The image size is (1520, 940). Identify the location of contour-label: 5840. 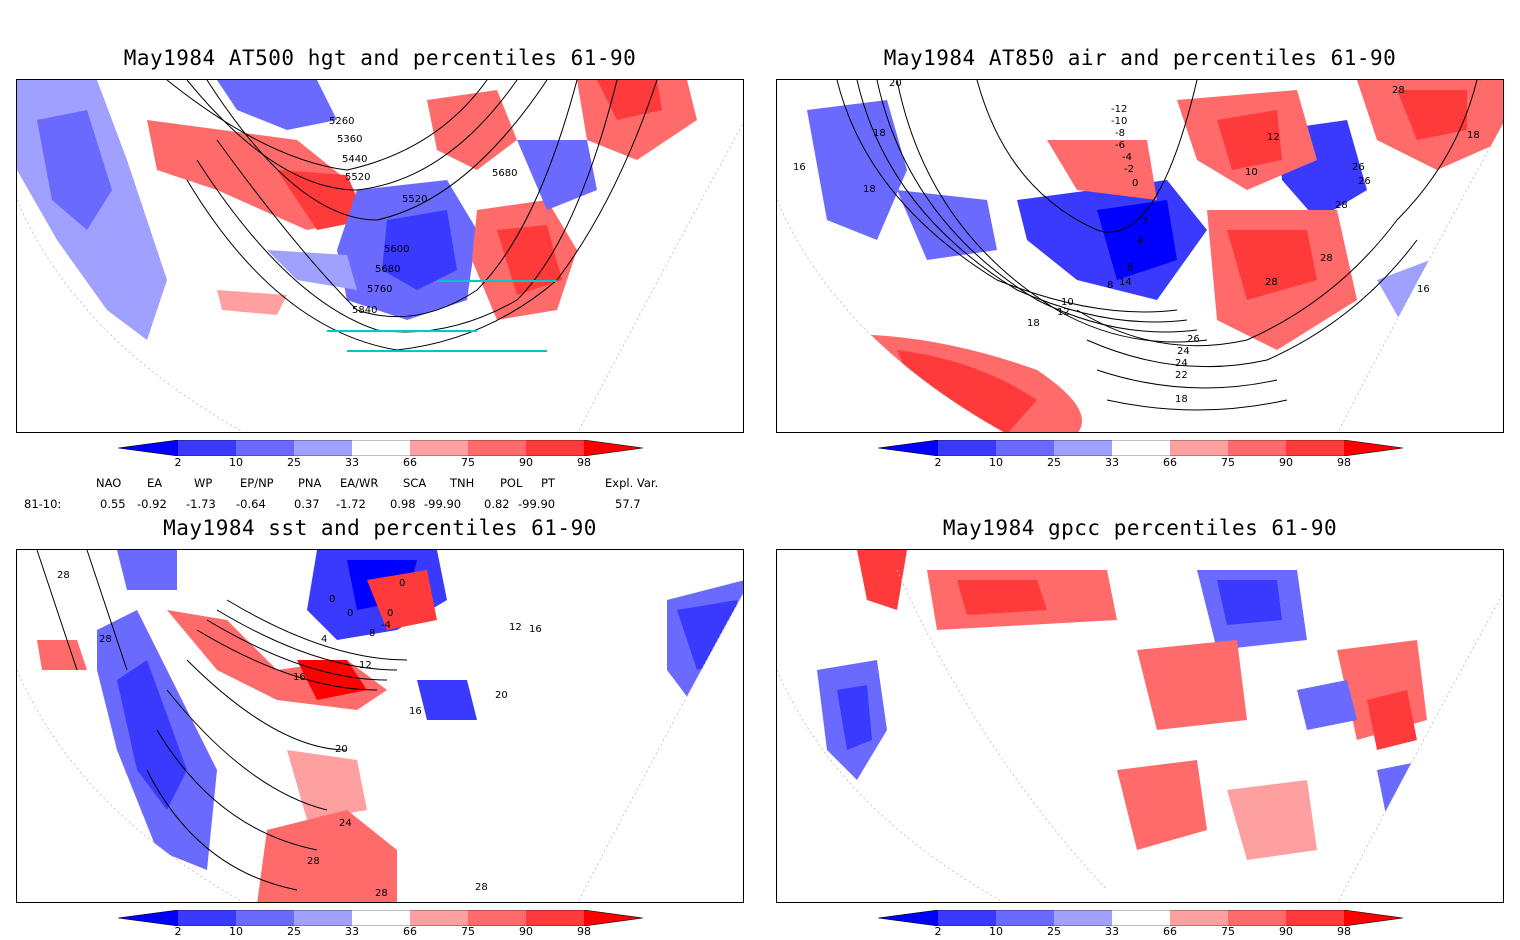
(364, 310).